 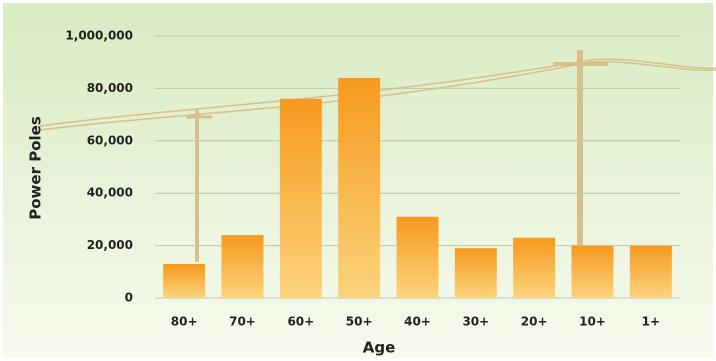 What do you see at coordinates (110, 88) in the screenshot?
I see `y-tick-label: 80,000` at bounding box center [110, 88].